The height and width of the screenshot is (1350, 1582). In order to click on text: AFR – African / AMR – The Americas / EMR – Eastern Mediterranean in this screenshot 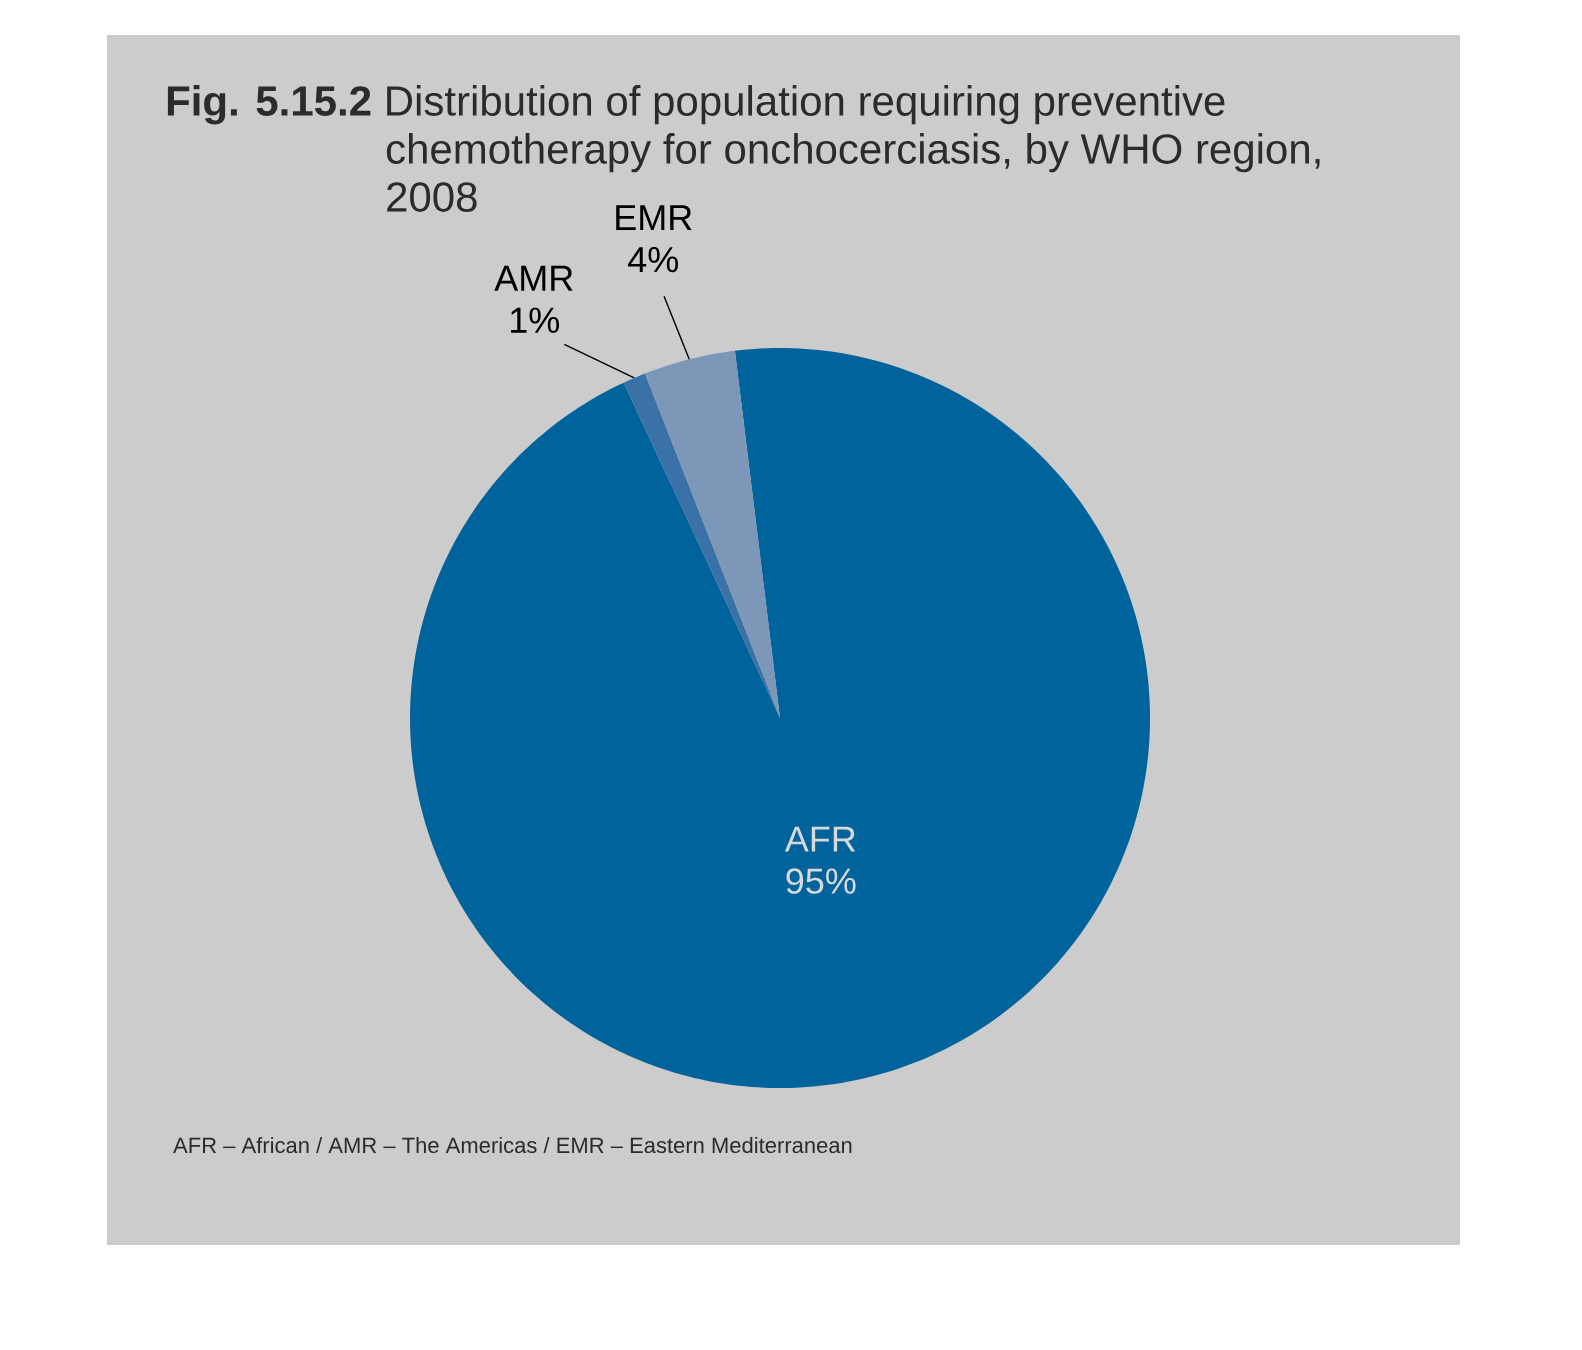, I will do `click(512, 1145)`.